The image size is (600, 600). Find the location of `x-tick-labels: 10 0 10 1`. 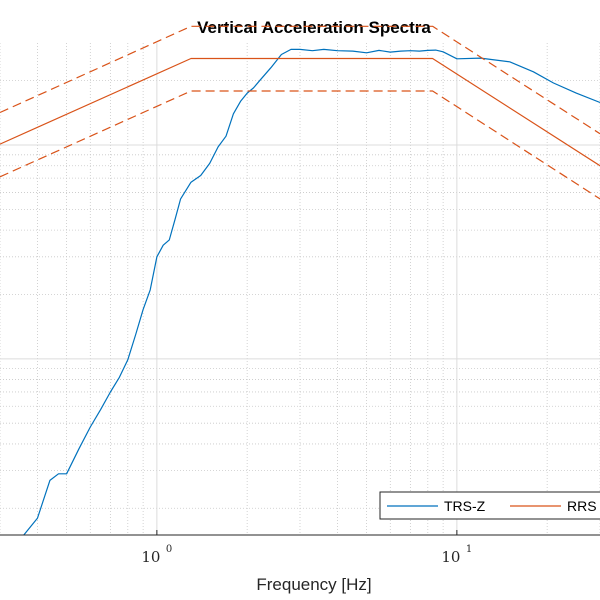

x-tick-labels: 10 0 10 1 is located at coordinates (306, 548).